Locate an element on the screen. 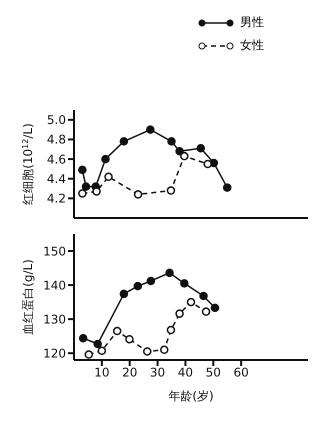 The width and height of the screenshot is (336, 444). x-tick-label: 30 is located at coordinates (158, 373).